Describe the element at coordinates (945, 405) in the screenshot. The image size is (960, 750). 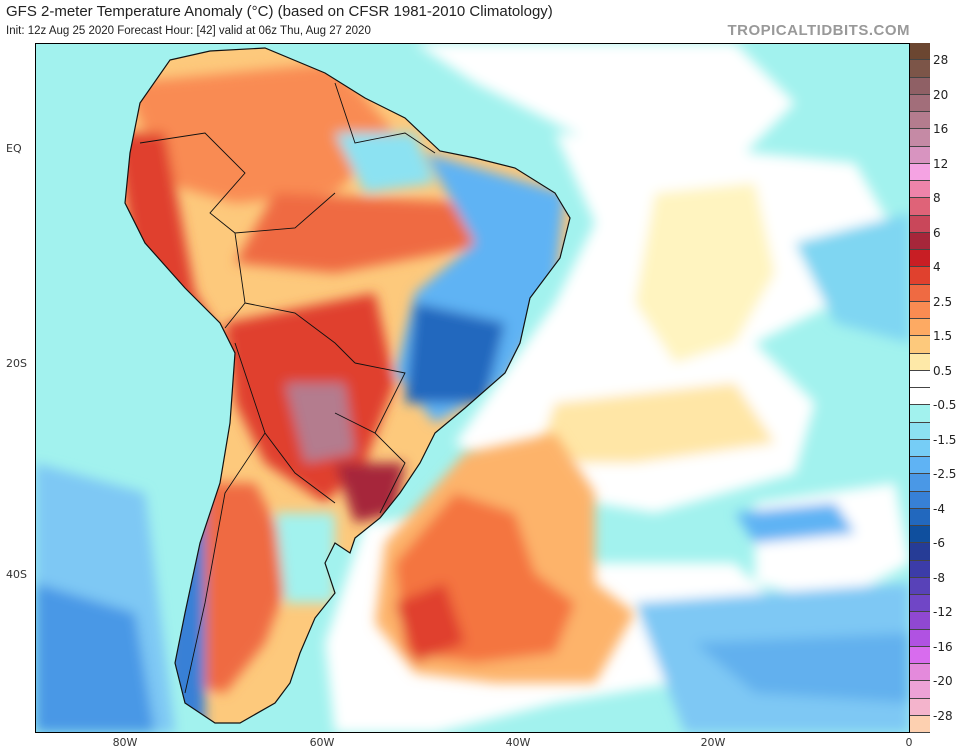
I see `colorbar-label: -0.5` at that location.